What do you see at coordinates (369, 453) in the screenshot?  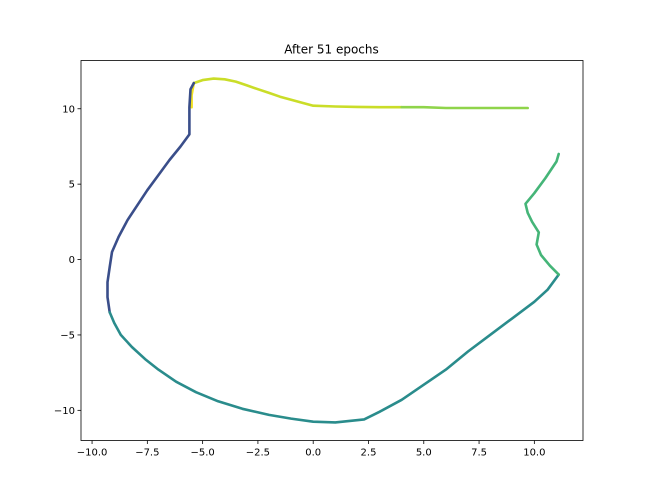 I see `x-tick-label: 2.5` at bounding box center [369, 453].